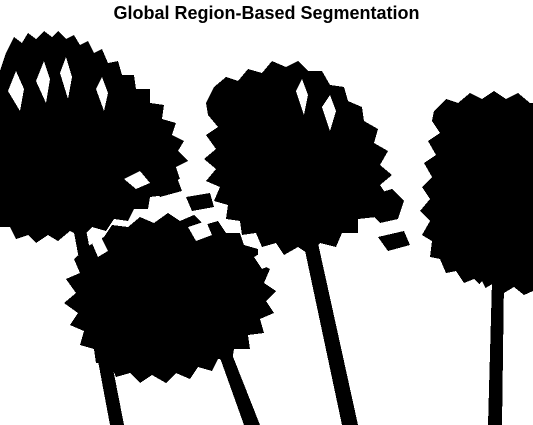 This screenshot has width=533, height=425. I want to click on right-flower-stem, so click(496, 353).